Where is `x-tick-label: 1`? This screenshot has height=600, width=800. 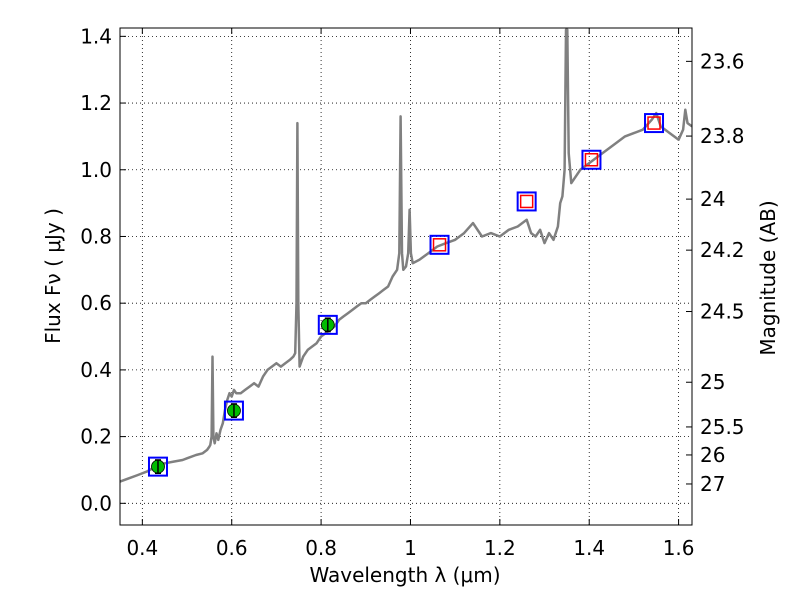
x-tick-label: 1 is located at coordinates (410, 548).